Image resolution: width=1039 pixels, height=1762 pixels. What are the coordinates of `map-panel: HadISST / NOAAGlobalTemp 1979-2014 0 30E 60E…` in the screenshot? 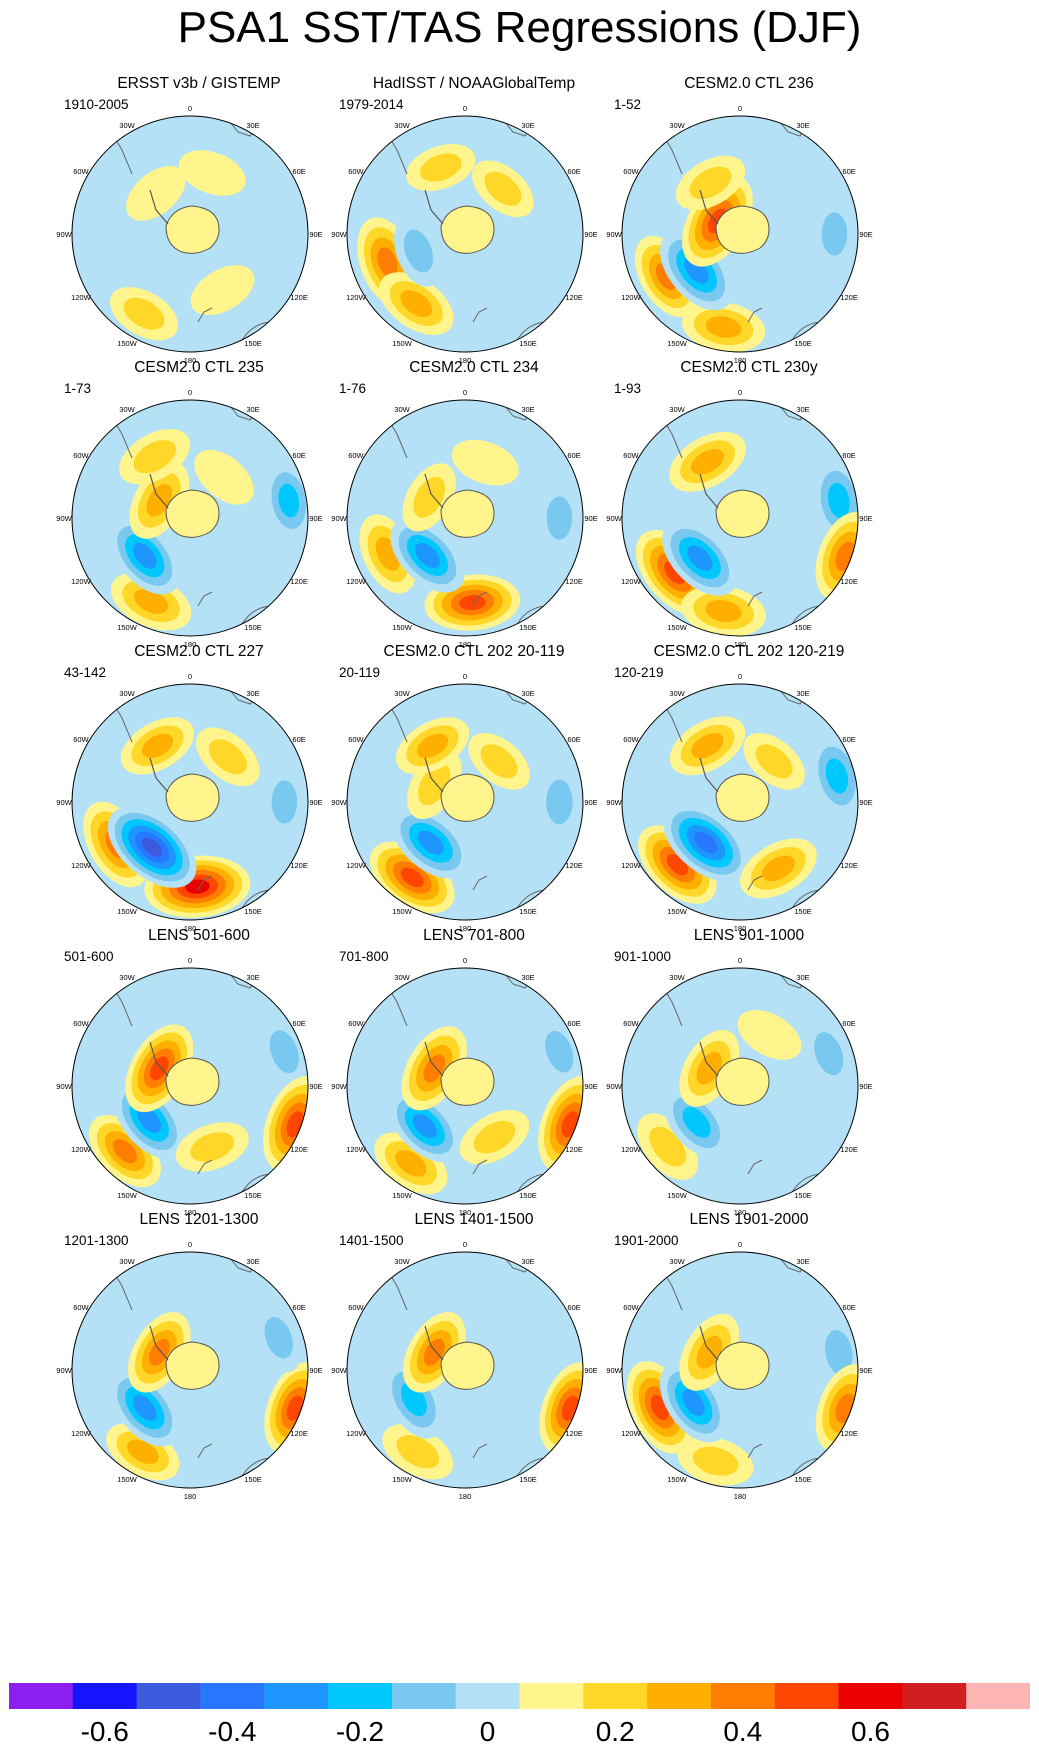 It's located at (470, 225).